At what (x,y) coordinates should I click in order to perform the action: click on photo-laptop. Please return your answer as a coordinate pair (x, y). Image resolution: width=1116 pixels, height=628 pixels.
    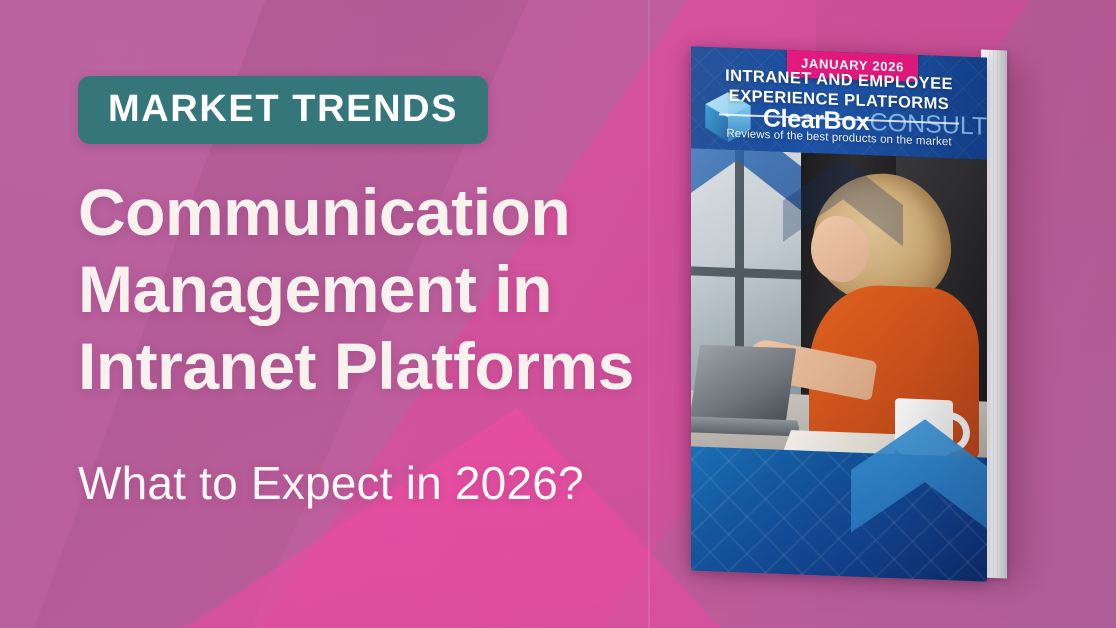
    Looking at the image, I should click on (744, 383).